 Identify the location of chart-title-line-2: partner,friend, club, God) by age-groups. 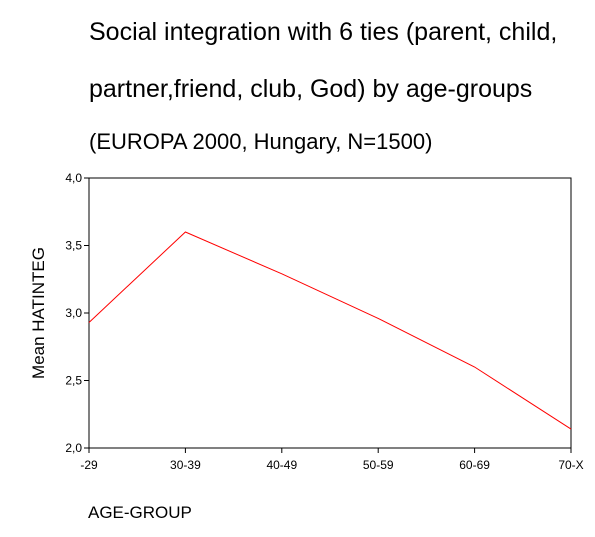
(311, 89).